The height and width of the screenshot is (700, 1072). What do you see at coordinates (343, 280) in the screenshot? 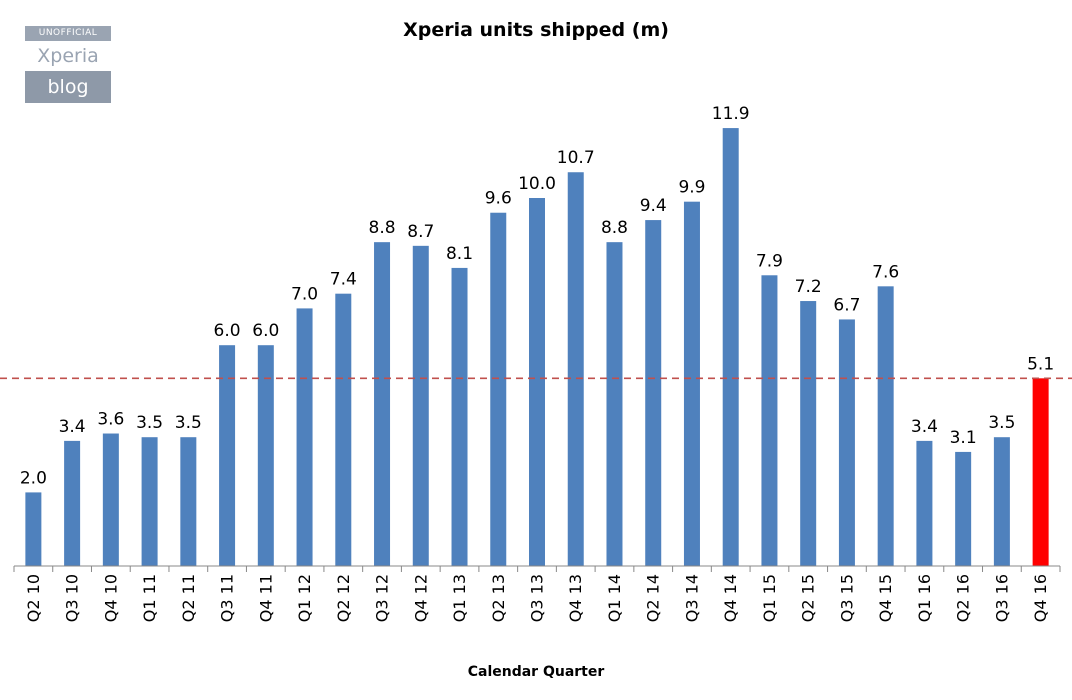
I see `value-label-8: 7.4` at bounding box center [343, 280].